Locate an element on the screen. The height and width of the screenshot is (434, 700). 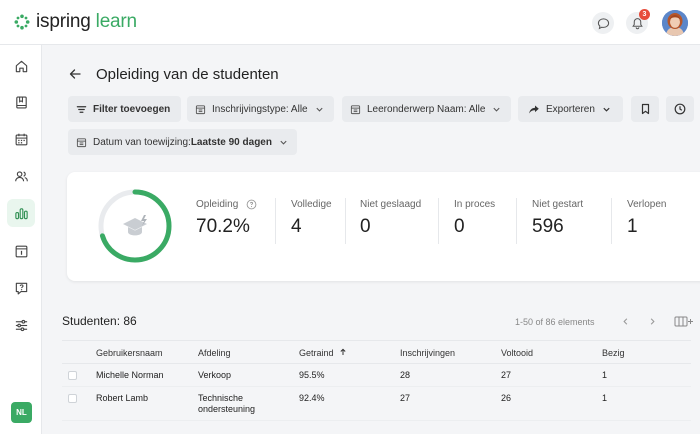
user-avatar is located at coordinates (675, 23).